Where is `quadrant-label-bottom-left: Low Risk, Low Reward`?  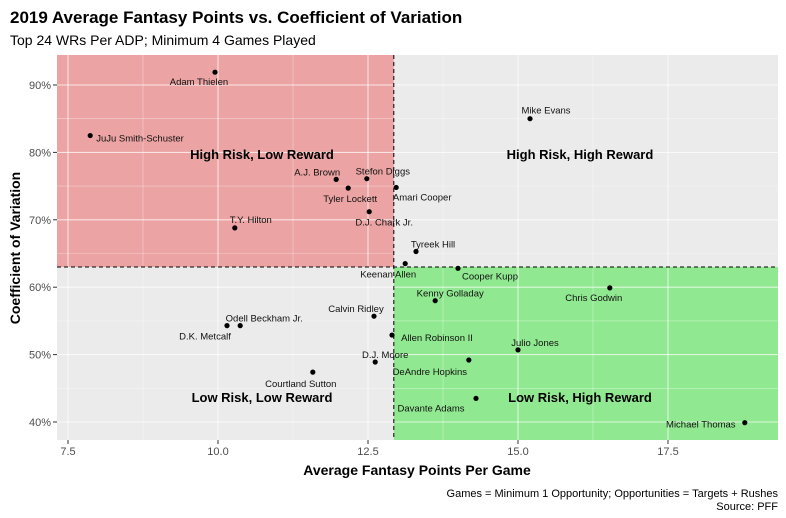
quadrant-label-bottom-left: Low Risk, Low Reward is located at coordinates (262, 397).